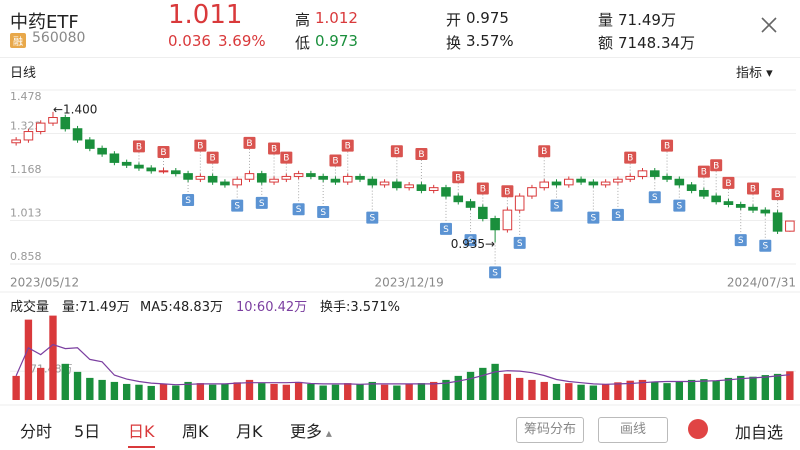  Describe the element at coordinates (249, 431) in the screenshot. I see `tab: 月K` at that location.